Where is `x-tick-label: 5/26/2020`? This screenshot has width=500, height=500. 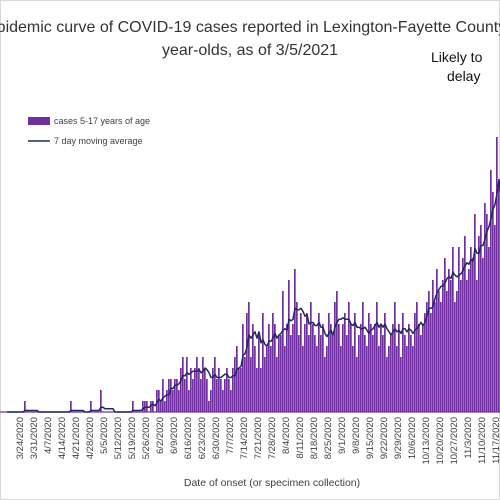 x-tick-label: 5/26/2020 is located at coordinates (146, 438).